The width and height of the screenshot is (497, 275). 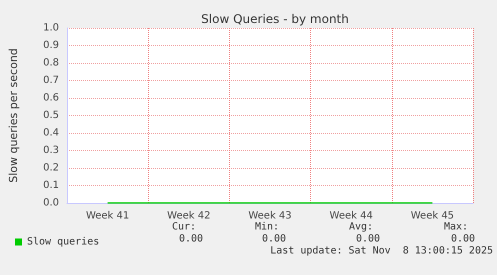 What do you see at coordinates (51, 168) in the screenshot?
I see `y-tick-label: 0.2` at bounding box center [51, 168].